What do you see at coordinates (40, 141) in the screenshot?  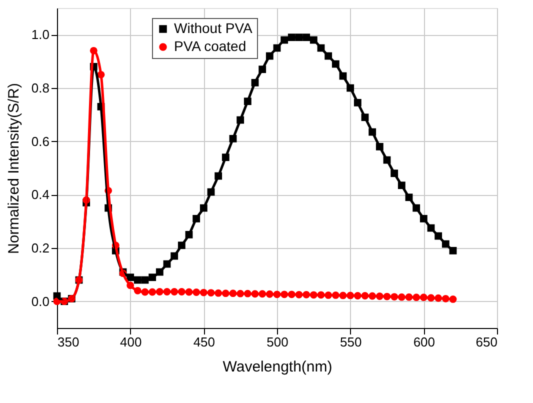 I see `y-tick-label: 0.6` at bounding box center [40, 141].